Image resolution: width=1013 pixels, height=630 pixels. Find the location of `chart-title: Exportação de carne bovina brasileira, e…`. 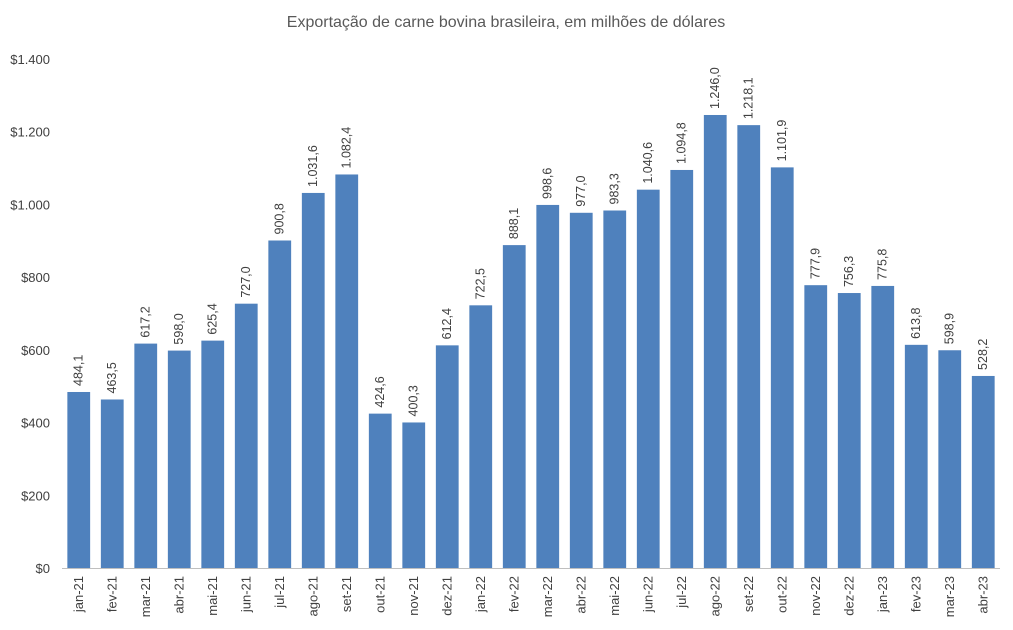

chart-title: Exportação de carne bovina brasileira, e… is located at coordinates (506, 22).